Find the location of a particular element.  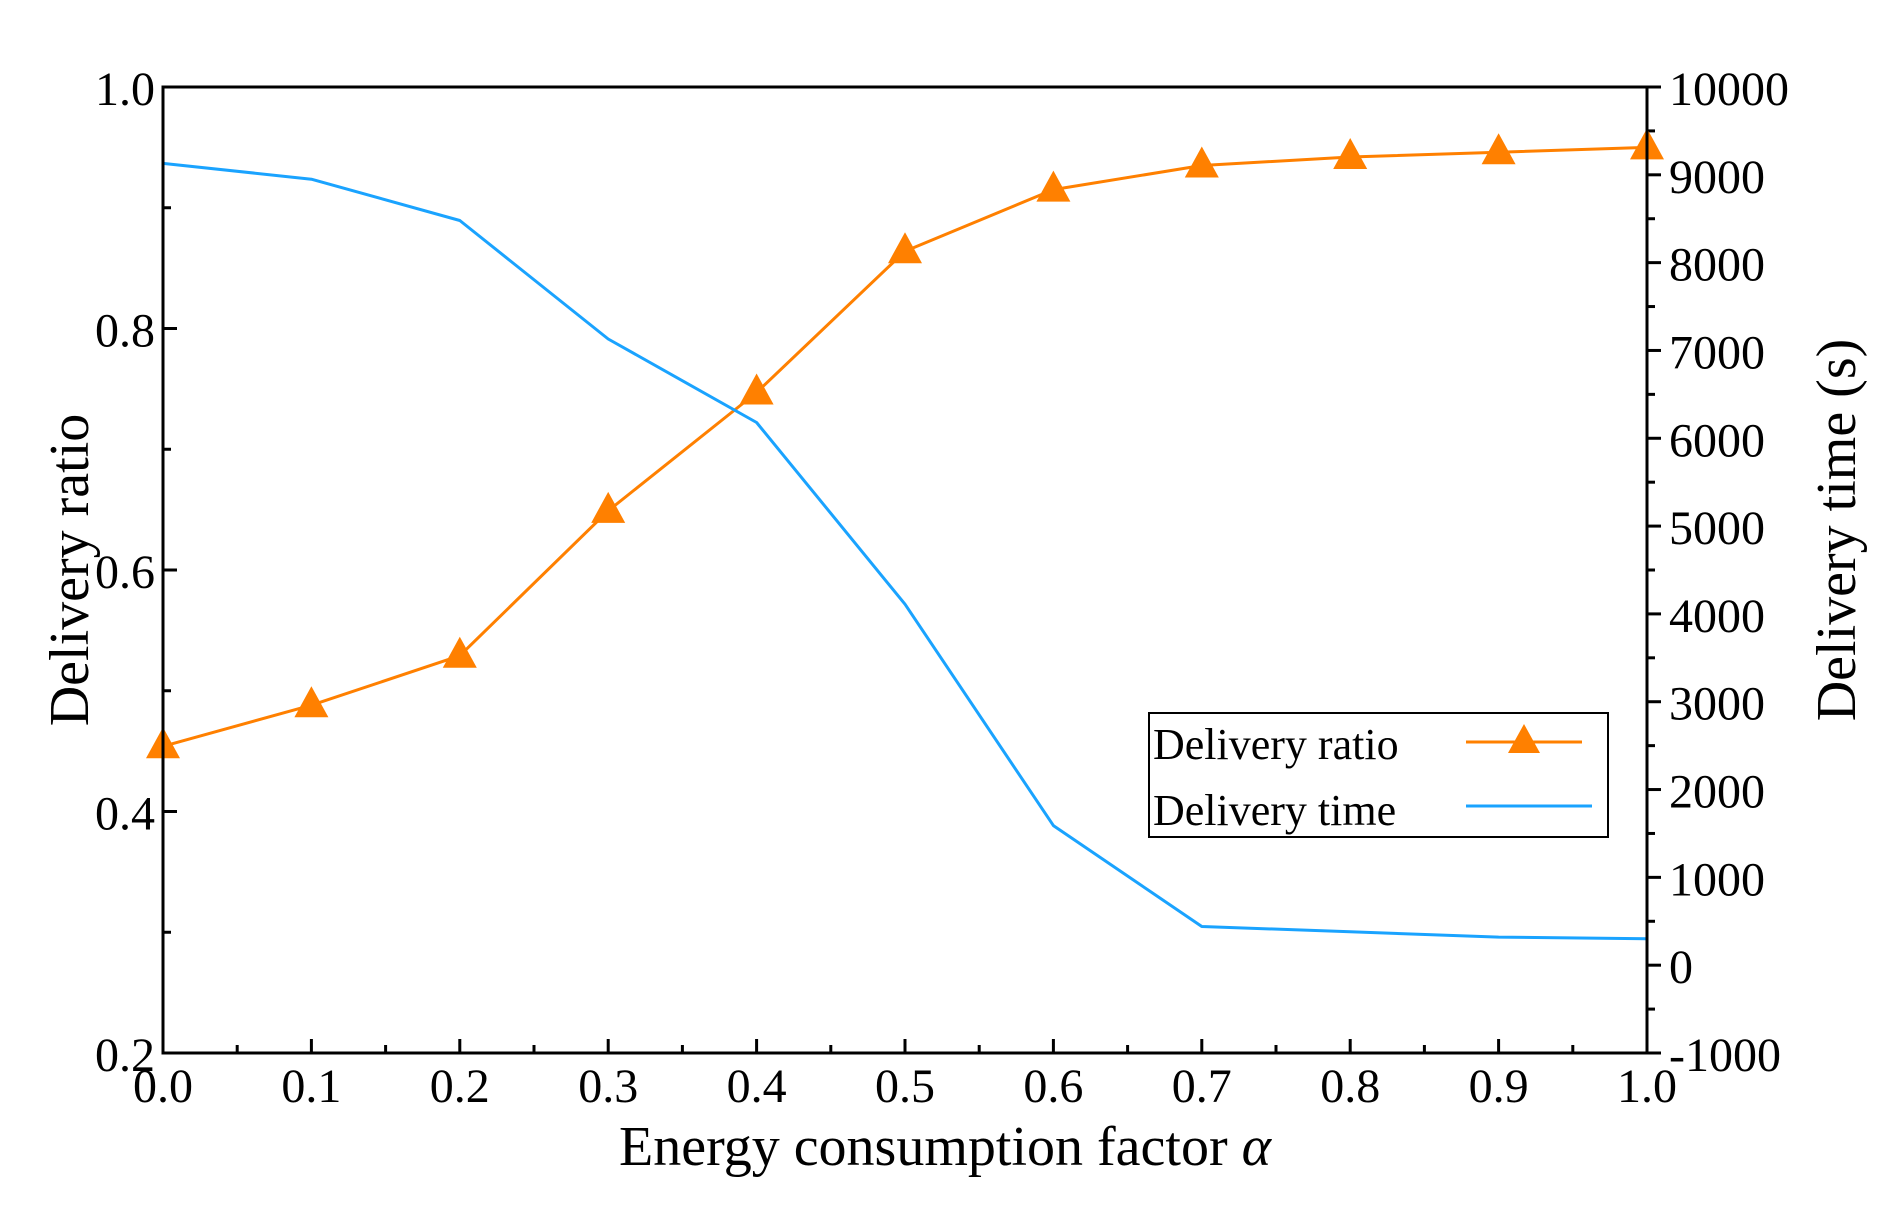

x-tick-label: 0.7 is located at coordinates (1202, 1086).